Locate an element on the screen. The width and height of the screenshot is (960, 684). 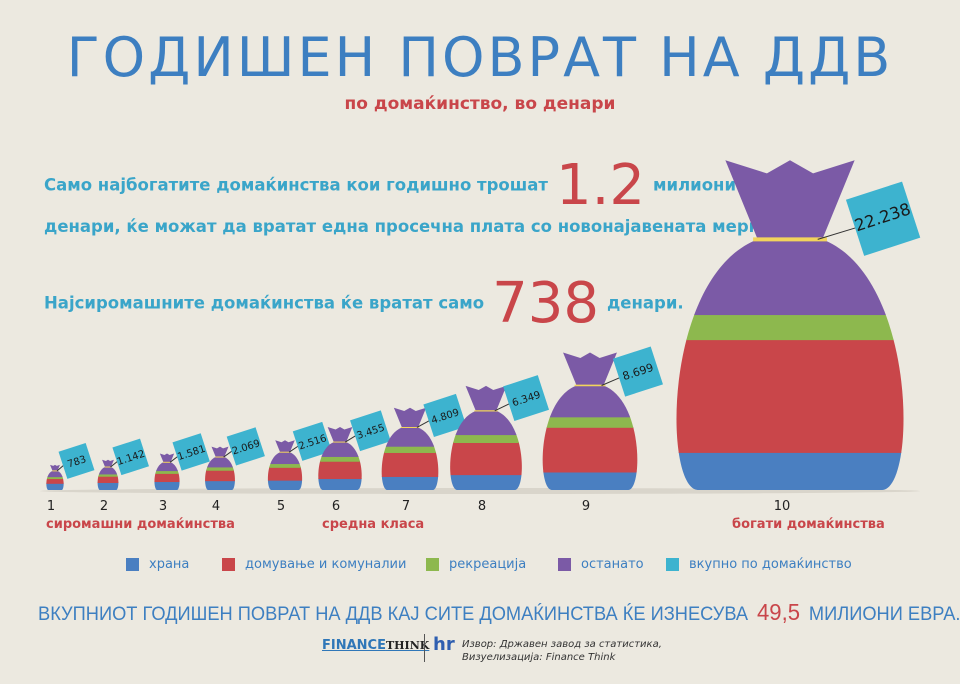
total-number: 49,5 is located at coordinates (778, 612).